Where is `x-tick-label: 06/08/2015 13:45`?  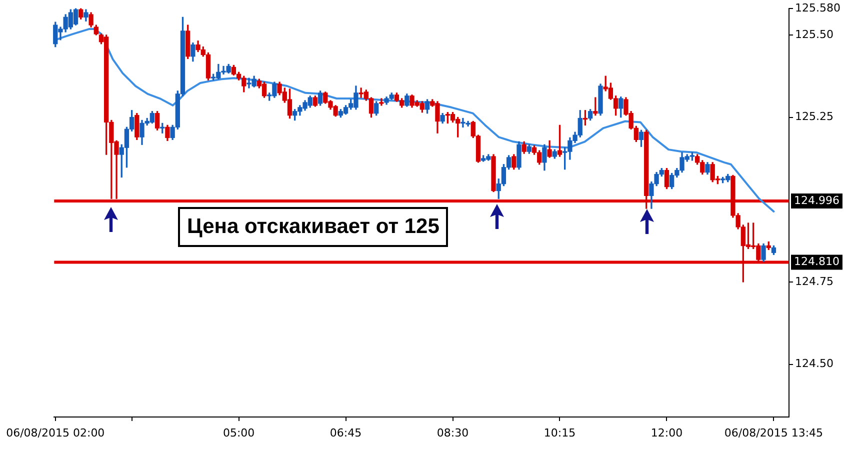
x-tick-label: 06/08/2015 13:45 is located at coordinates (774, 433).